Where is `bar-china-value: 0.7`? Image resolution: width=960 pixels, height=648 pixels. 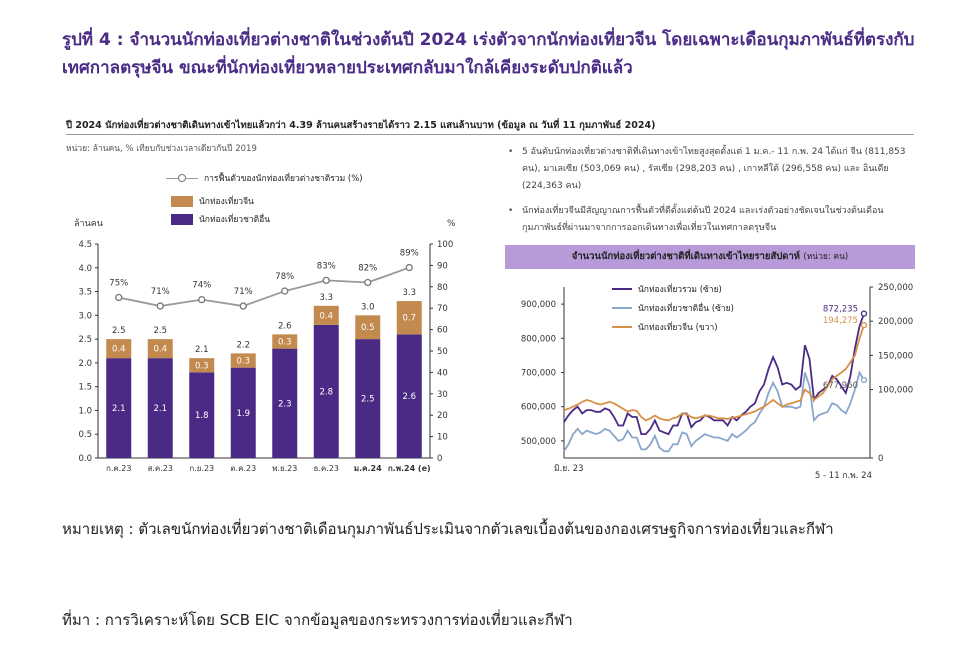
bar-china-value: 0.7 is located at coordinates (409, 319).